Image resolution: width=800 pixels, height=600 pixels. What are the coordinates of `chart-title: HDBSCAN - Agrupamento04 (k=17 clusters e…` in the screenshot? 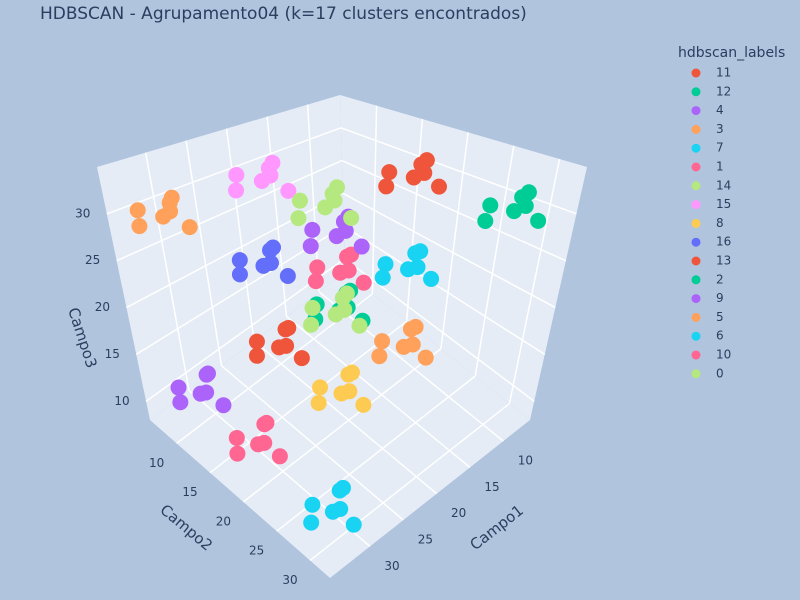 It's located at (283, 14).